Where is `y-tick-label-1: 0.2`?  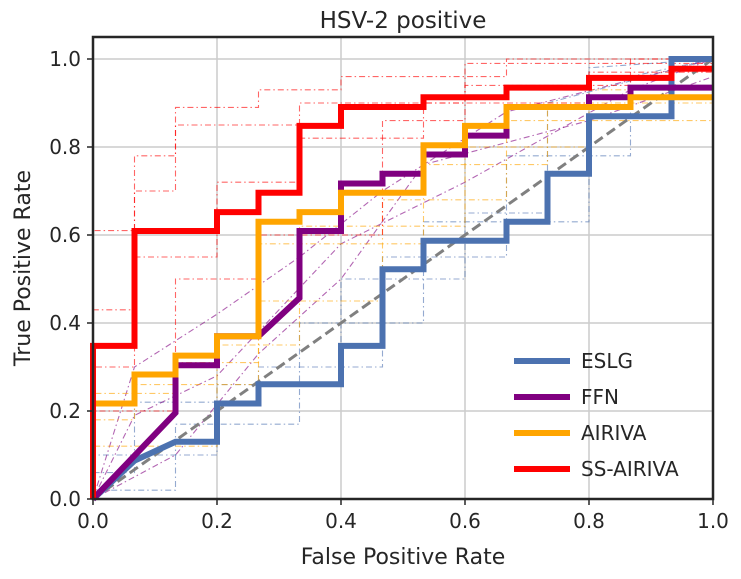
y-tick-label-1: 0.2 is located at coordinates (65, 411).